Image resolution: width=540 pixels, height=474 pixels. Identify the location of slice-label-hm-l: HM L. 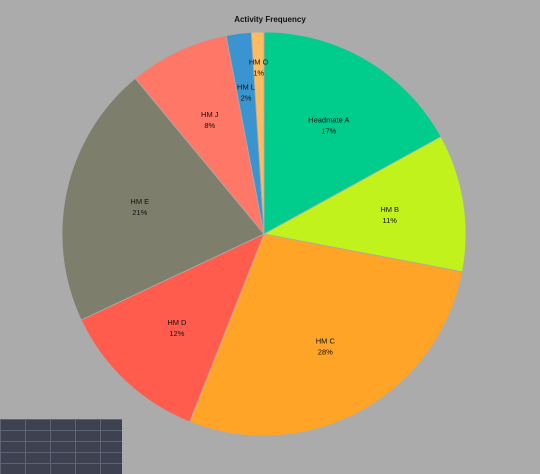
(246, 87).